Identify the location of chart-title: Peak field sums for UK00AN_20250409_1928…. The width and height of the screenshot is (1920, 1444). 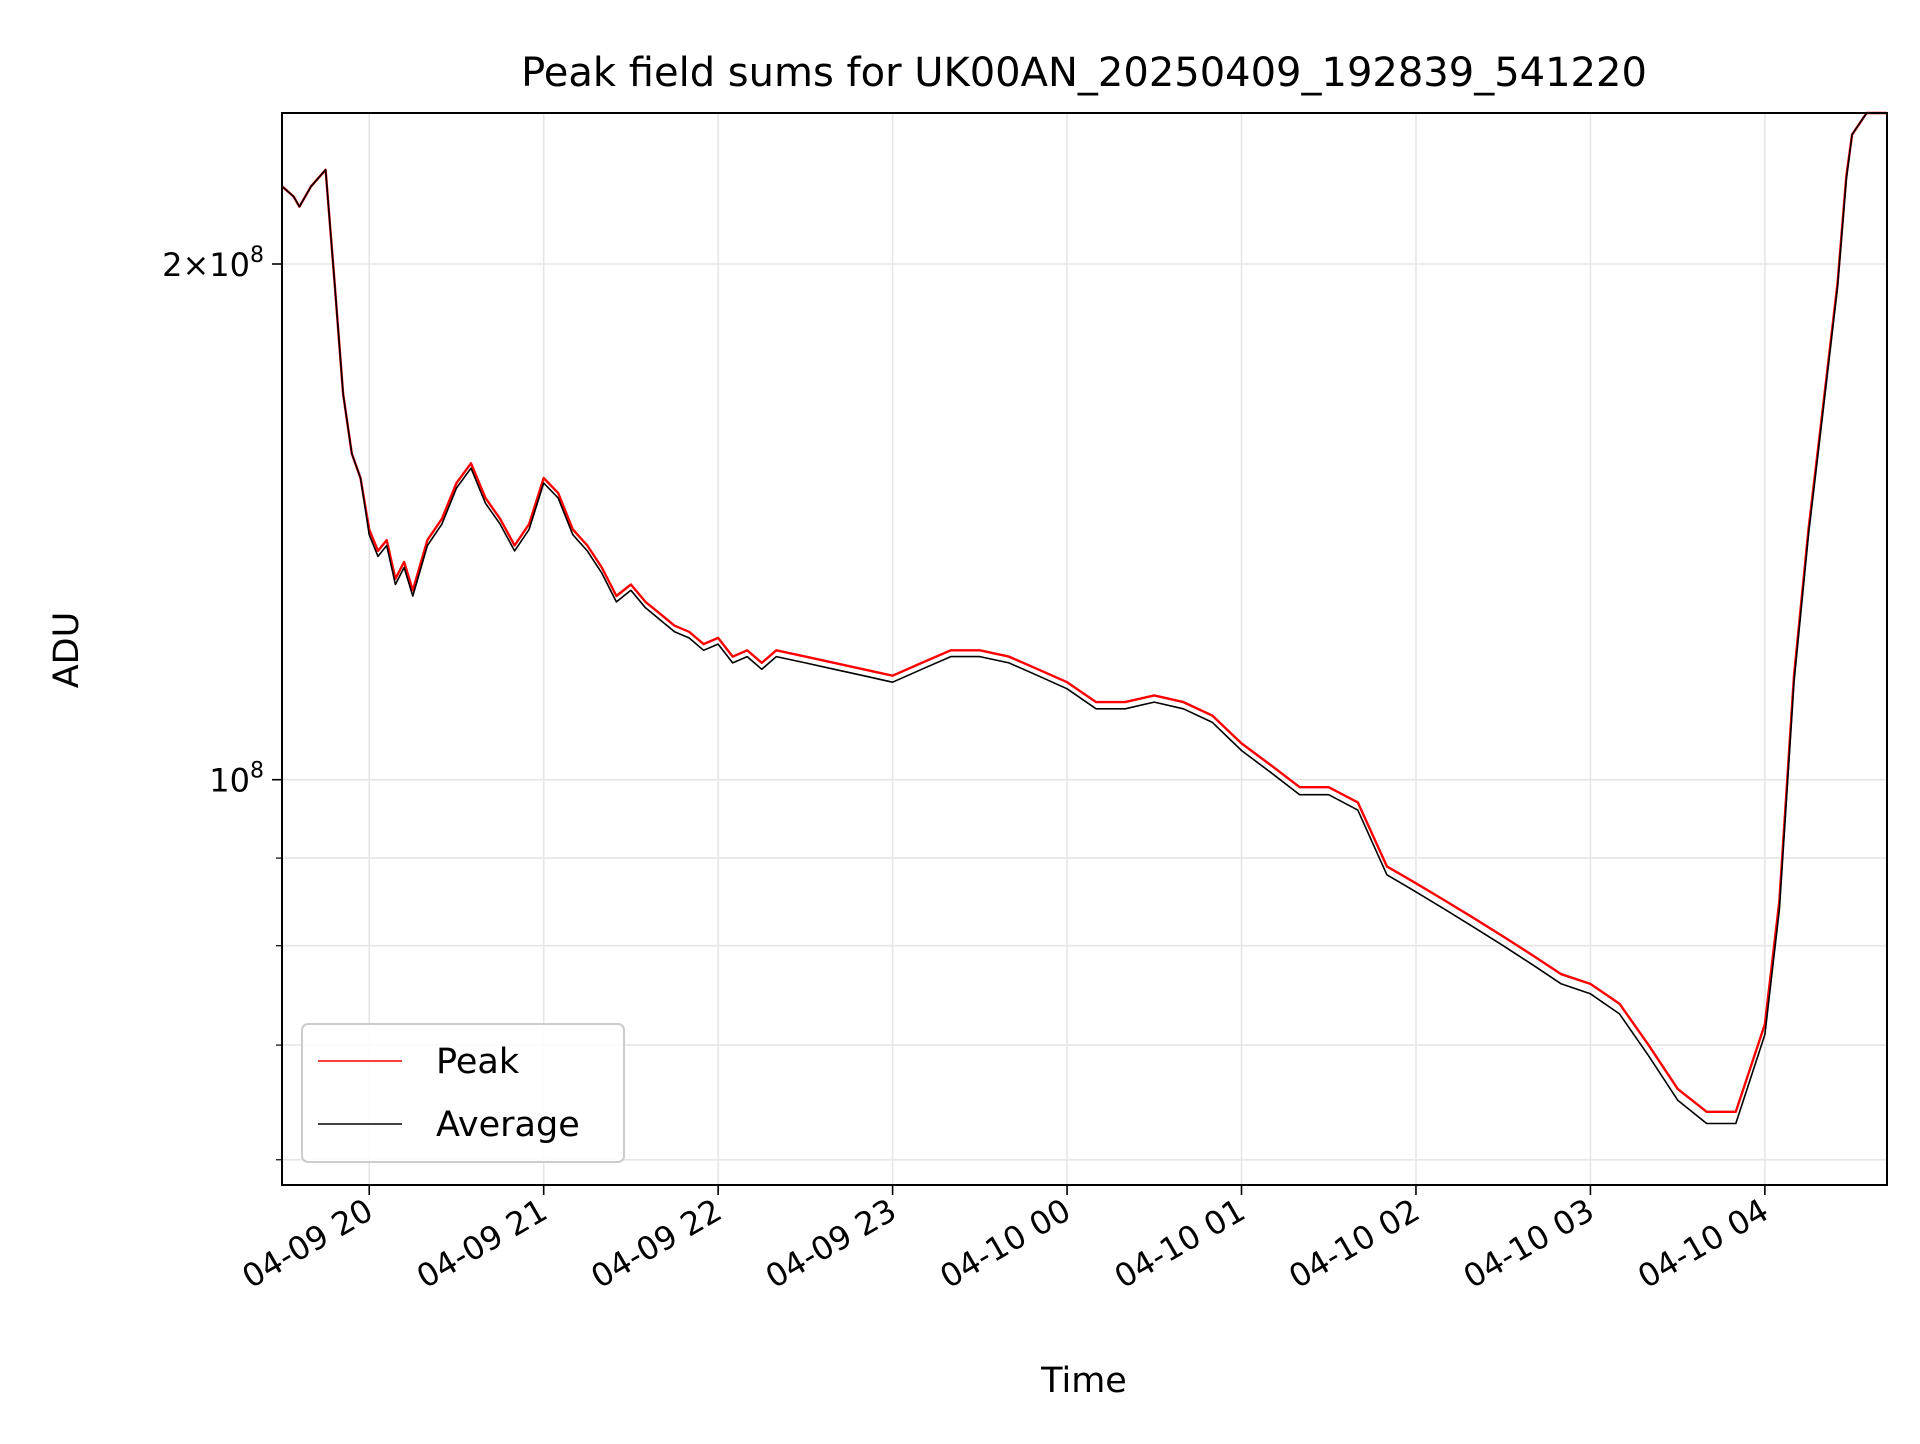
(1084, 73).